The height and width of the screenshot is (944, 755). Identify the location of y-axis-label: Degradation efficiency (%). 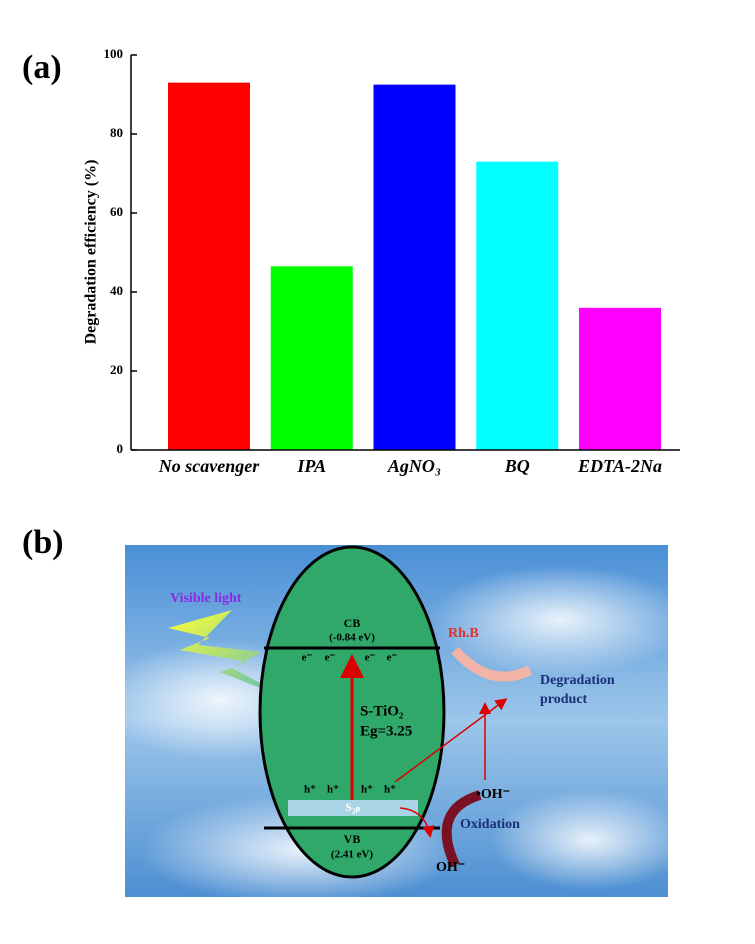
(91, 252).